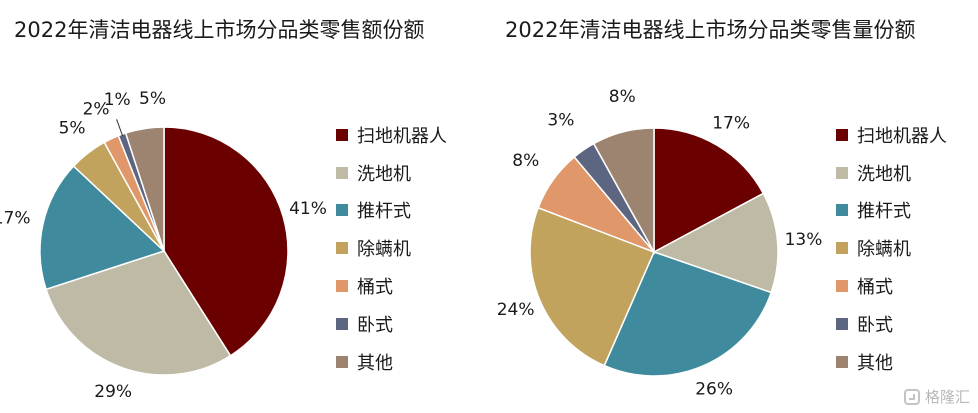  What do you see at coordinates (117, 100) in the screenshot?
I see `data-label-6: 1%` at bounding box center [117, 100].